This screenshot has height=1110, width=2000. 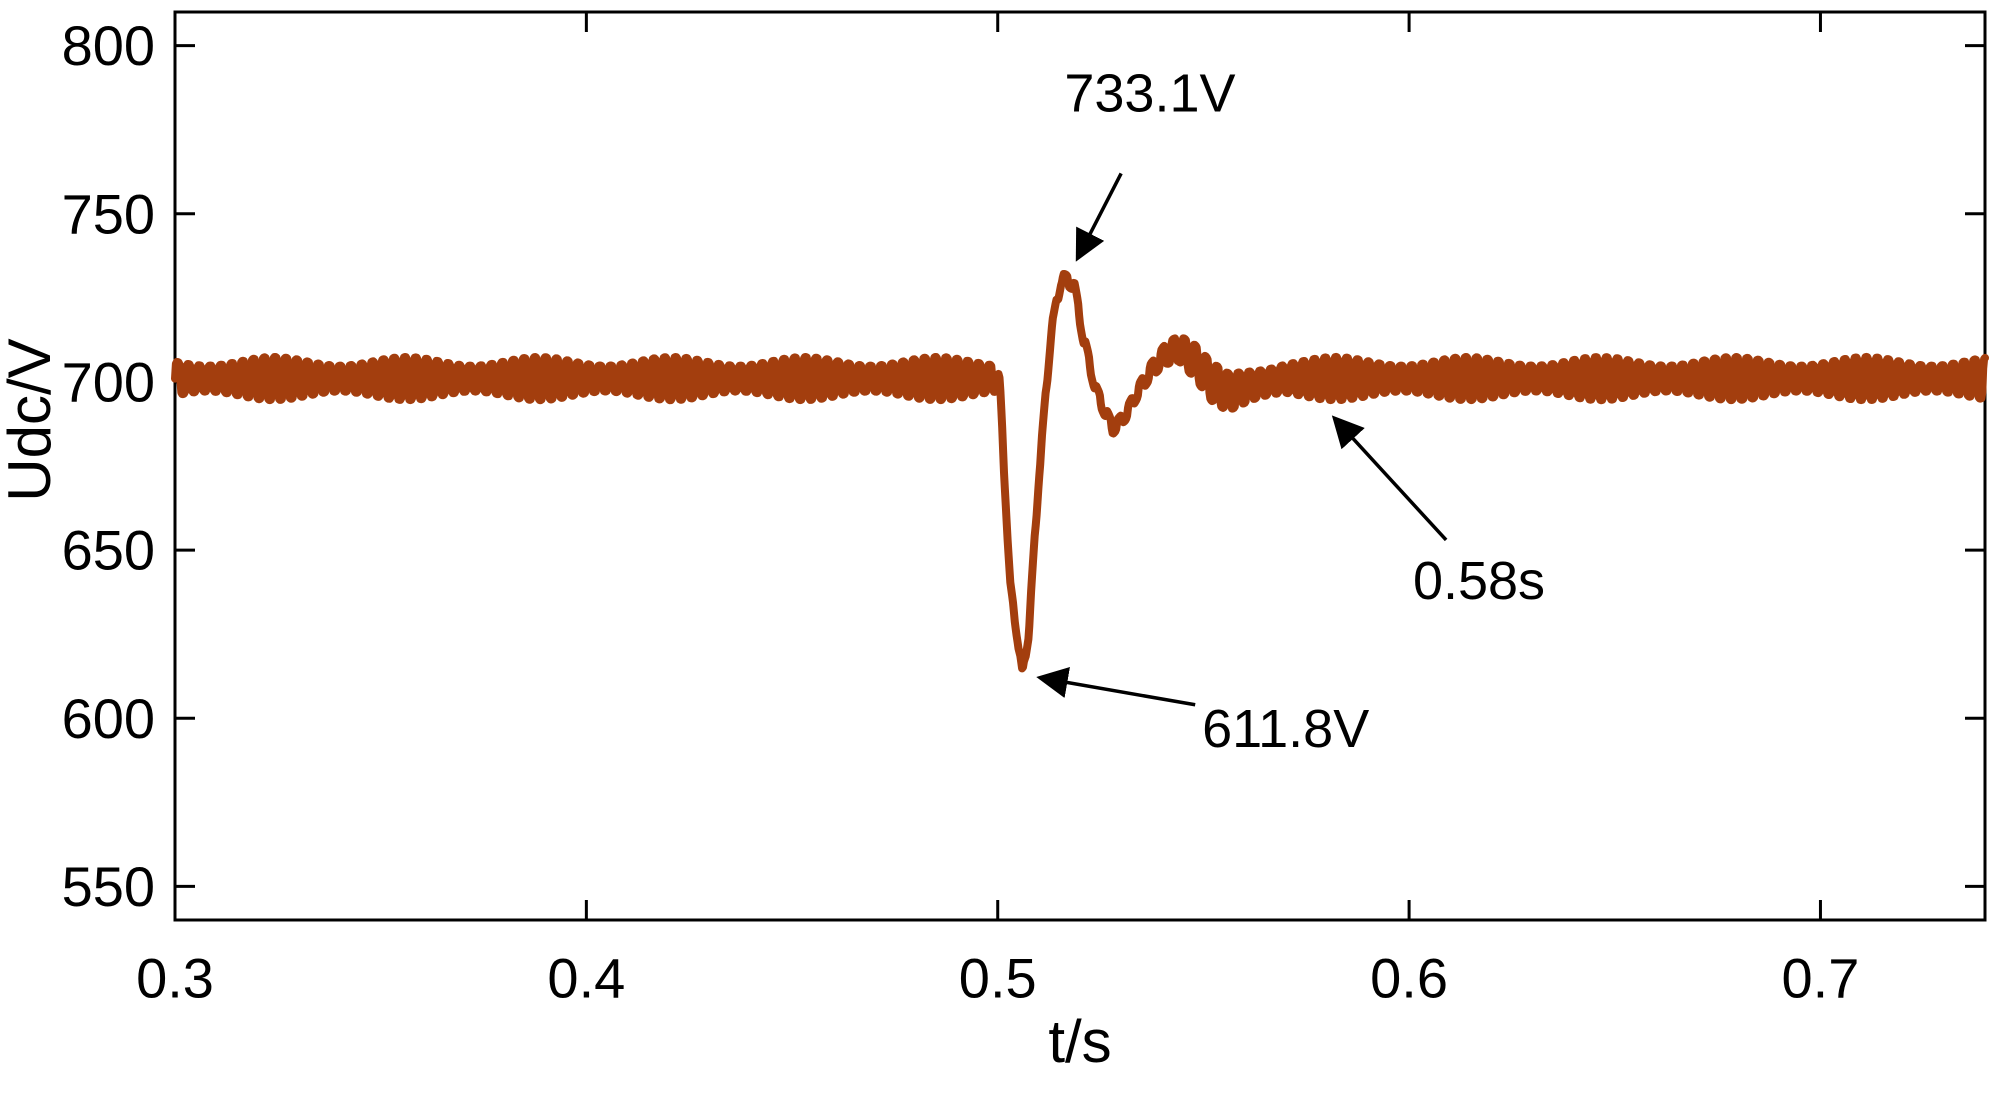 What do you see at coordinates (1080, 1041) in the screenshot?
I see `x-axis-label: t/s` at bounding box center [1080, 1041].